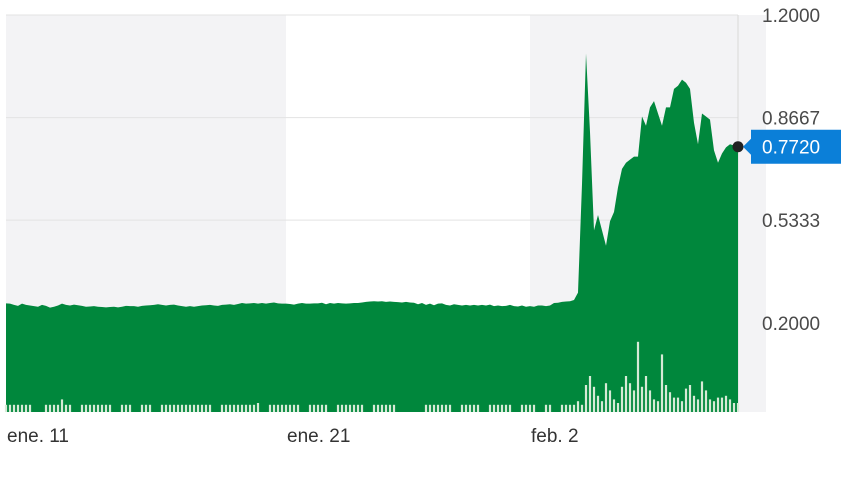 This screenshot has height=480, width=862. What do you see at coordinates (791, 324) in the screenshot?
I see `y-tick-label: 0.2000` at bounding box center [791, 324].